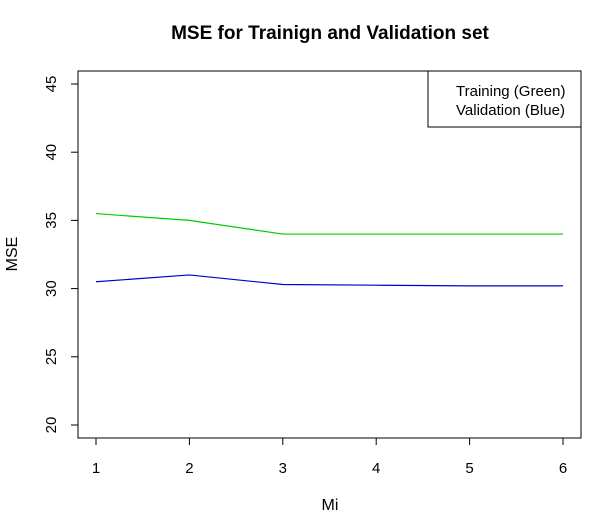 Image resolution: width=600 pixels, height=526 pixels. Describe the element at coordinates (51, 425) in the screenshot. I see `y-tick-label: 20` at that location.